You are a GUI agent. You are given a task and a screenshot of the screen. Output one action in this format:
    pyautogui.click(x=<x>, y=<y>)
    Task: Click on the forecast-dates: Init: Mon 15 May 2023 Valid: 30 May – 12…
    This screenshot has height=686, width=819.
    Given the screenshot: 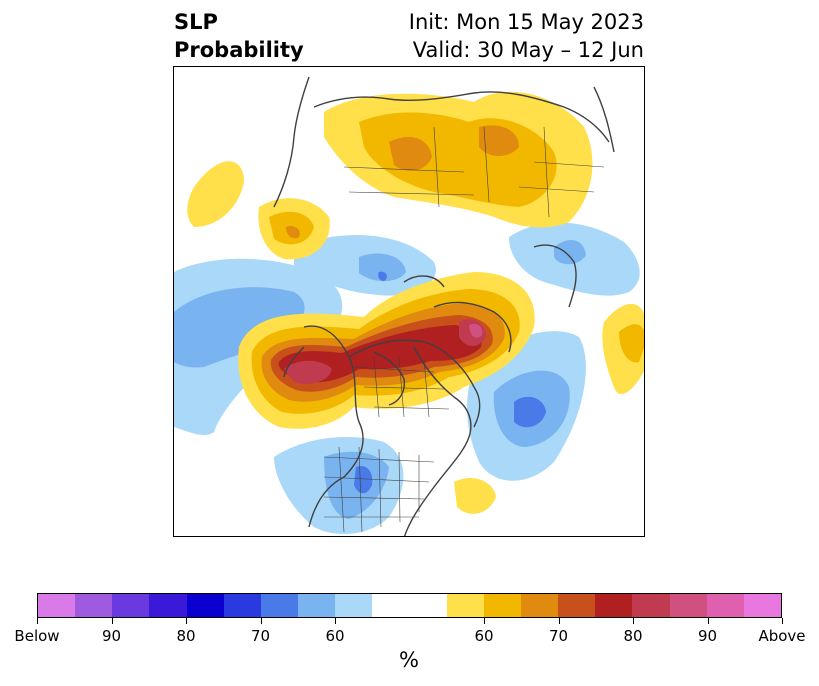 What is the action you would take?
    pyautogui.click(x=526, y=36)
    